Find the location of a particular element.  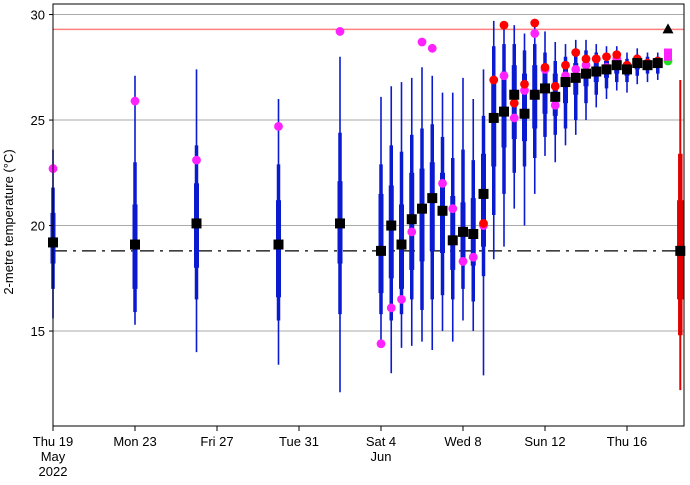

x-tick-label: Jun is located at coordinates (381, 456).